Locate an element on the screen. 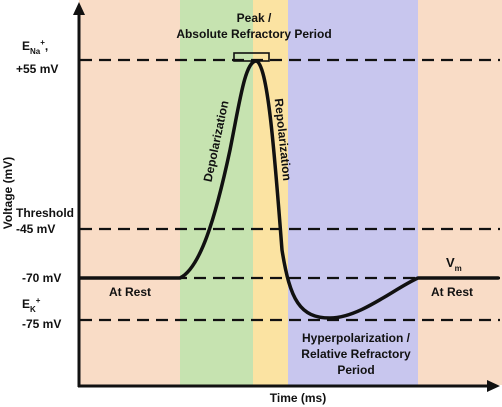 Image resolution: width=502 pixels, height=407 pixels. peak-mv-label: +55 mV is located at coordinates (37, 69).